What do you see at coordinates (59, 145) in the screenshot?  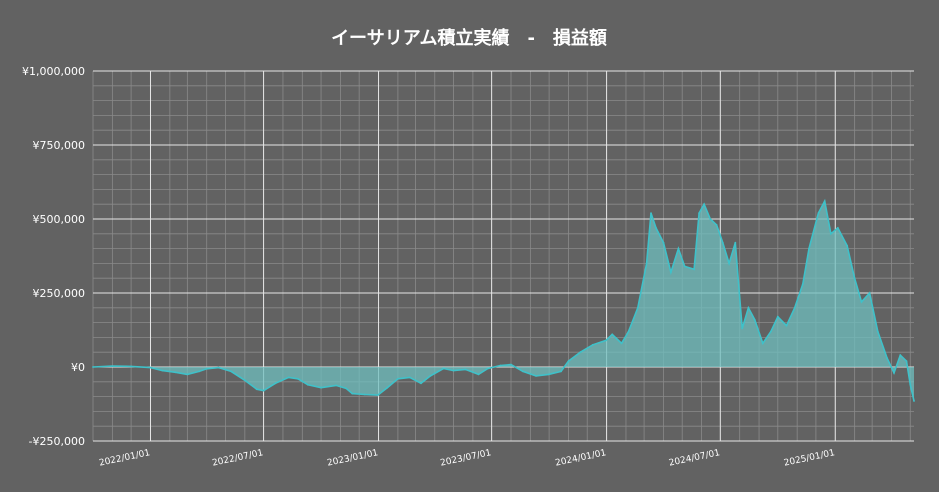 I see `y-tick-label: ¥750,000` at bounding box center [59, 145].